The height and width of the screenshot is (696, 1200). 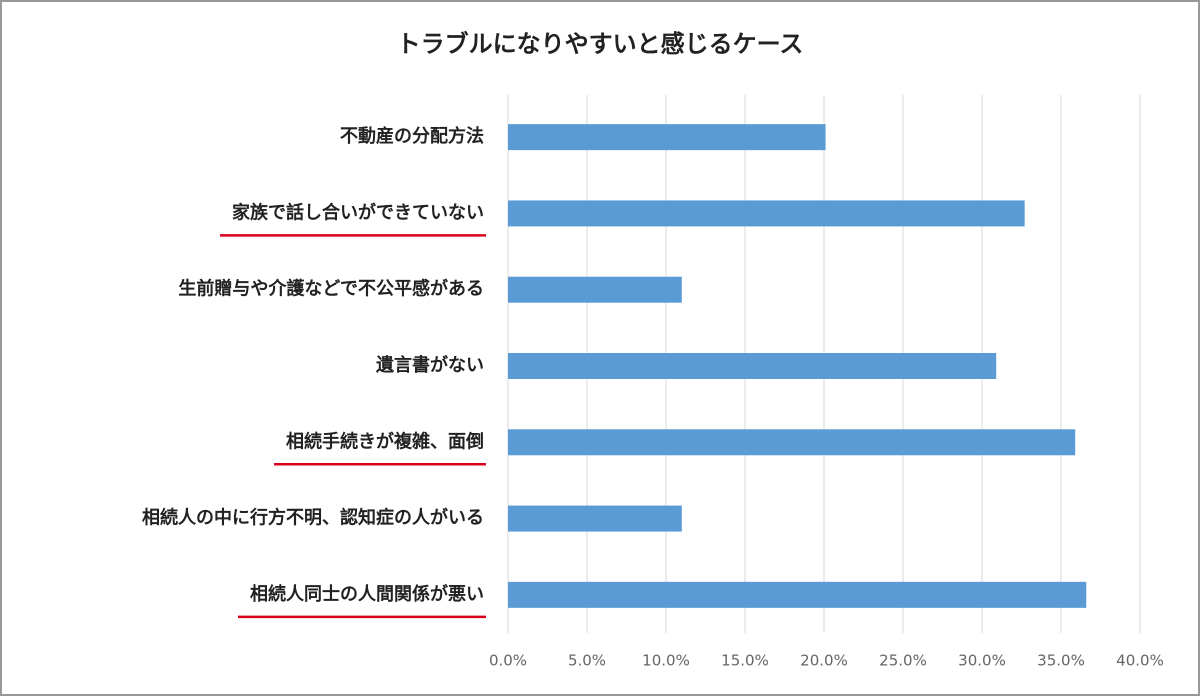 What do you see at coordinates (982, 661) in the screenshot?
I see `x-tick-label: 30.0%` at bounding box center [982, 661].